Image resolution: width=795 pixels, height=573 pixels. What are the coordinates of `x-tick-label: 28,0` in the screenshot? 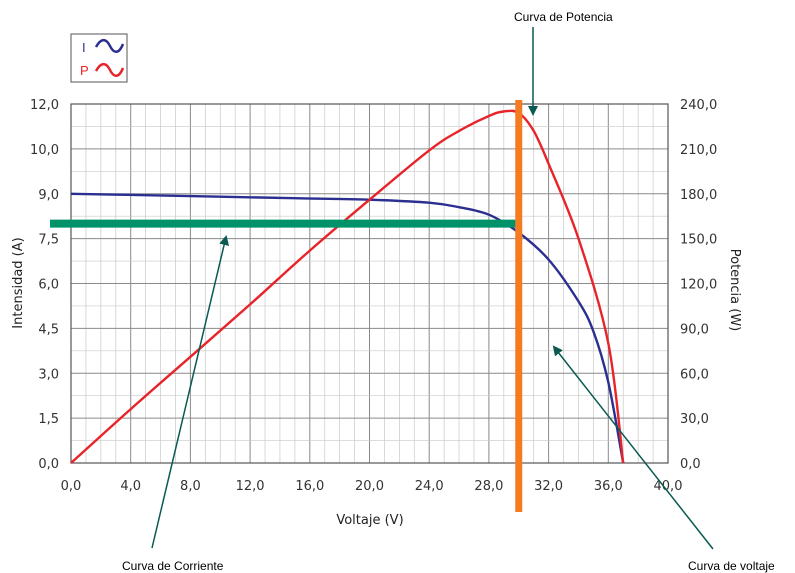 It's located at (488, 486).